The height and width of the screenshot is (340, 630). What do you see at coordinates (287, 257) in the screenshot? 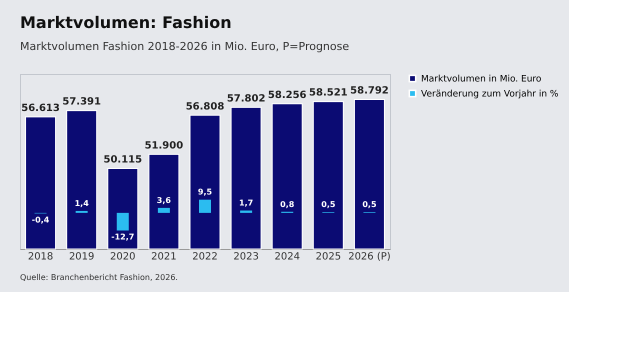
I see `x-tick-label: 2024` at bounding box center [287, 257].